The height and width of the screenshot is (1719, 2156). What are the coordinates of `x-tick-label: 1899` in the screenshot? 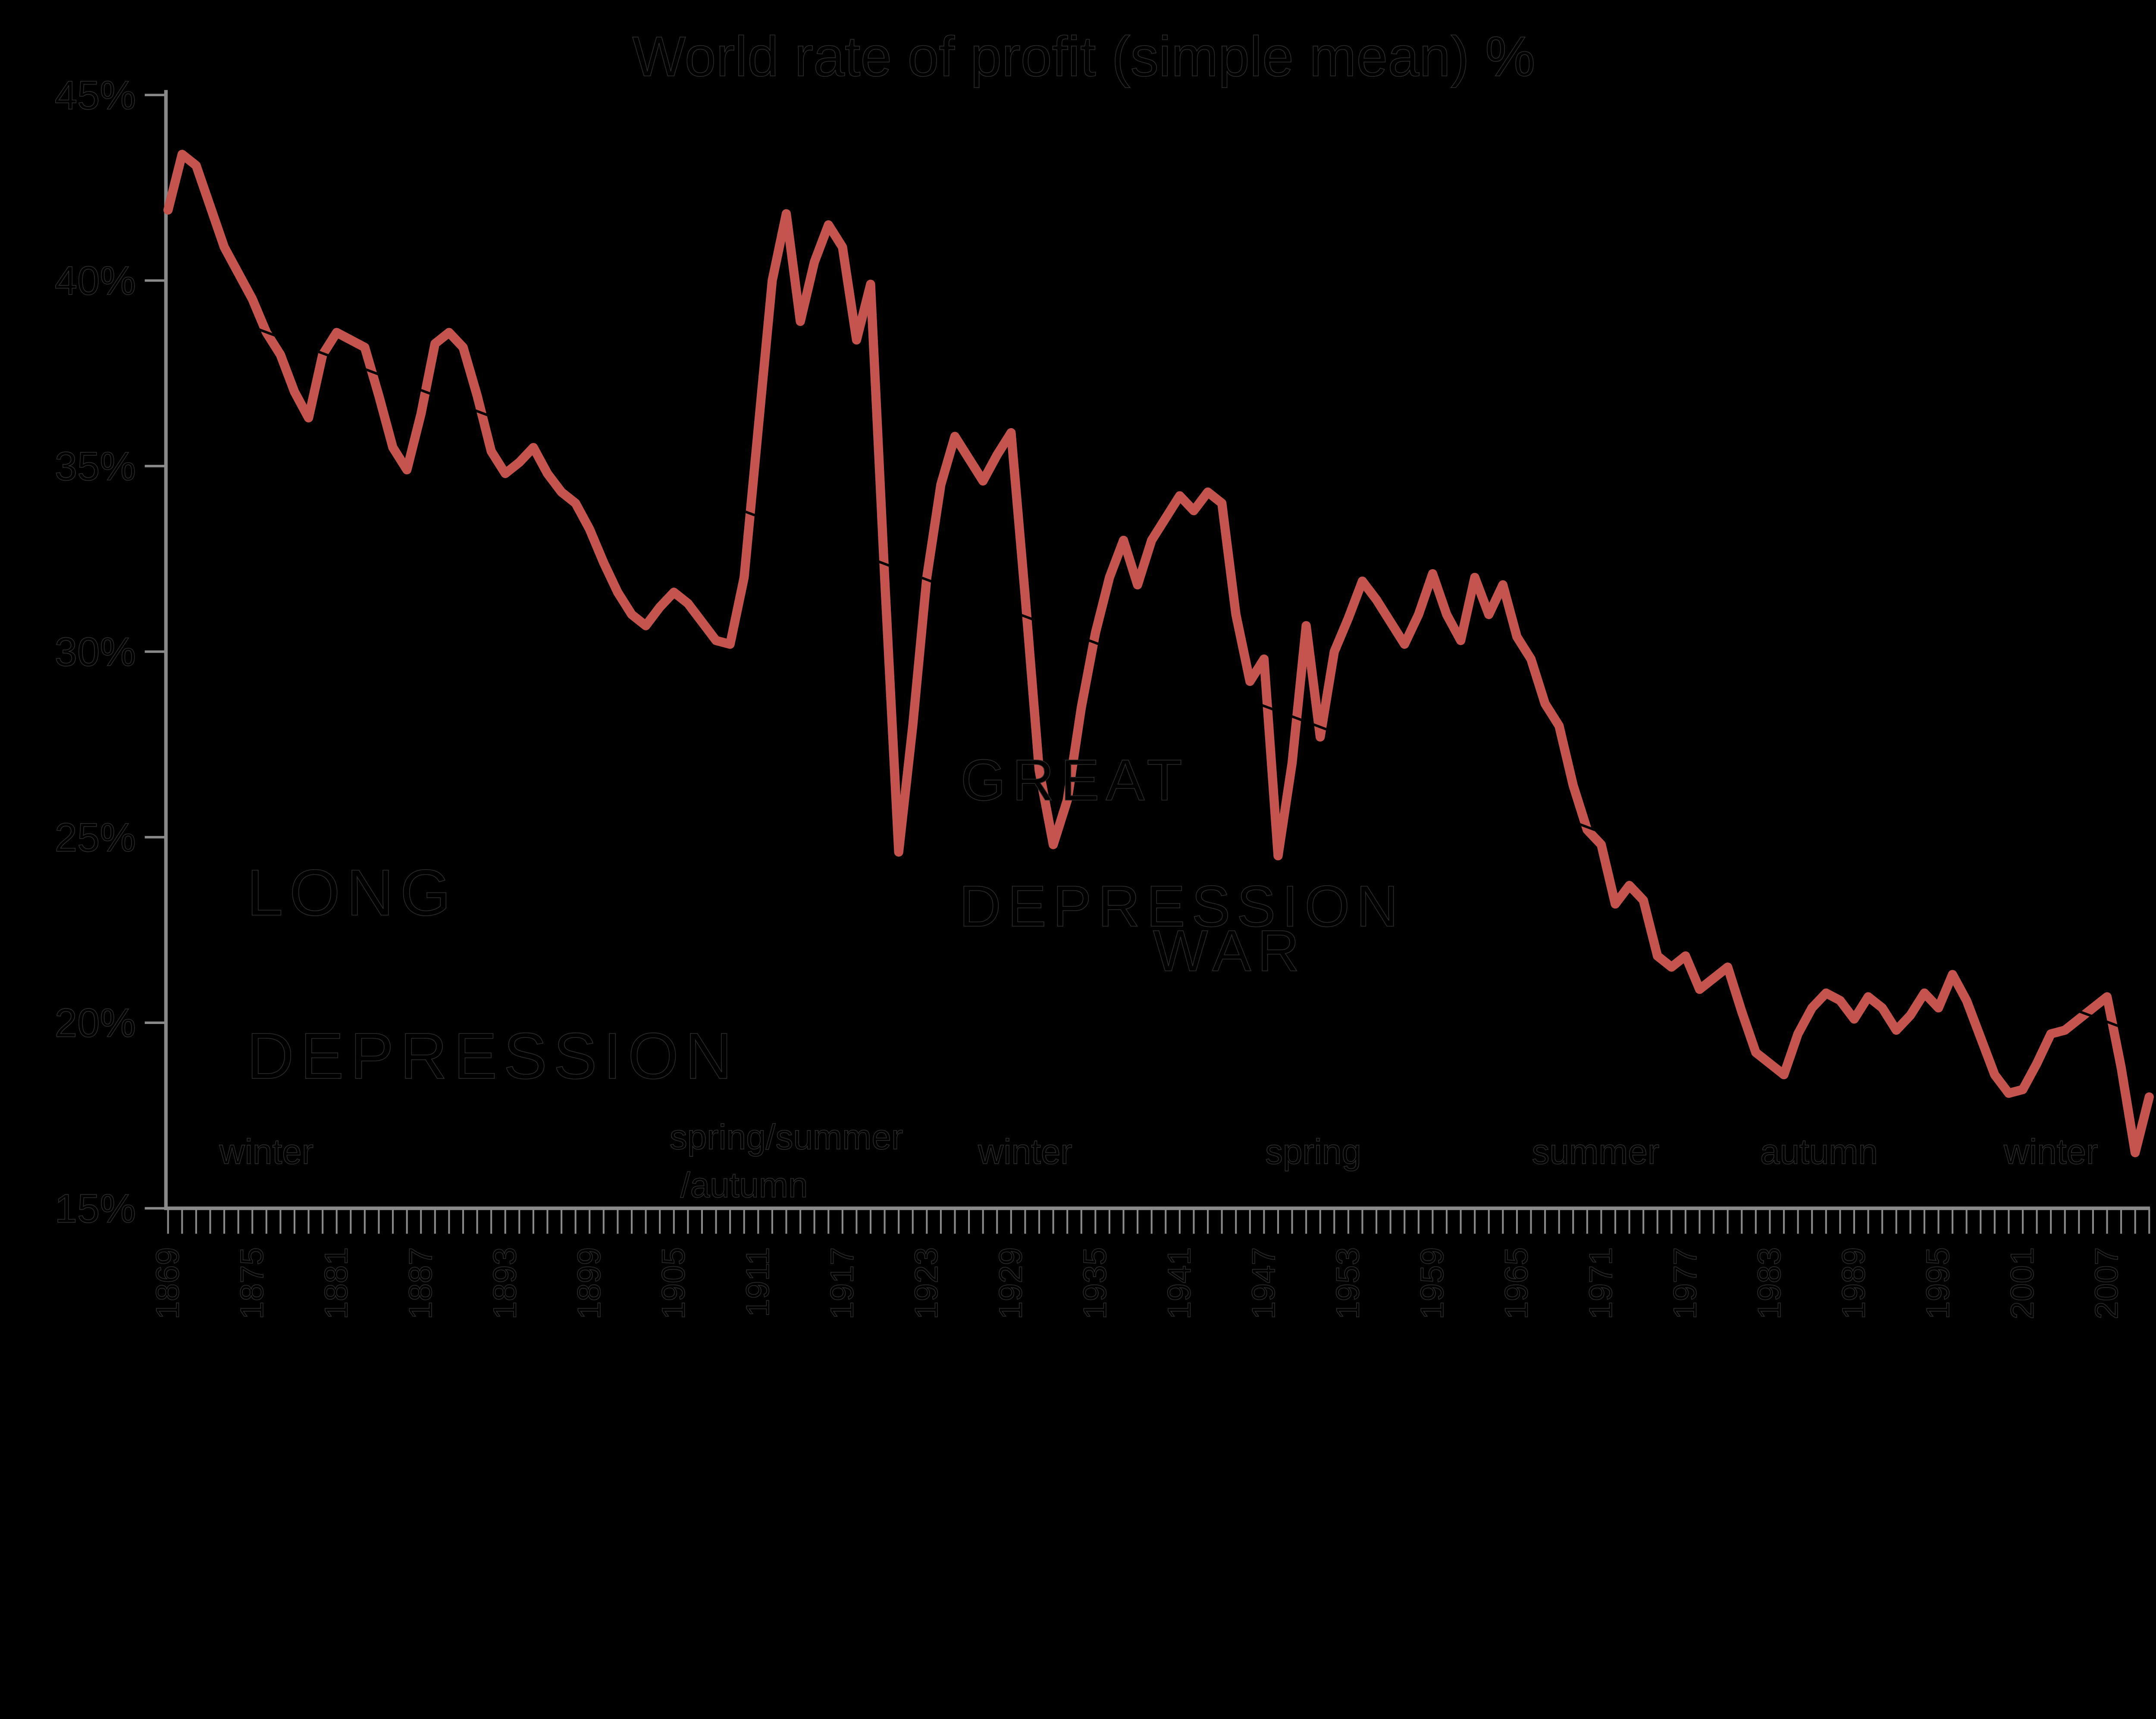 It's located at (589, 1283).